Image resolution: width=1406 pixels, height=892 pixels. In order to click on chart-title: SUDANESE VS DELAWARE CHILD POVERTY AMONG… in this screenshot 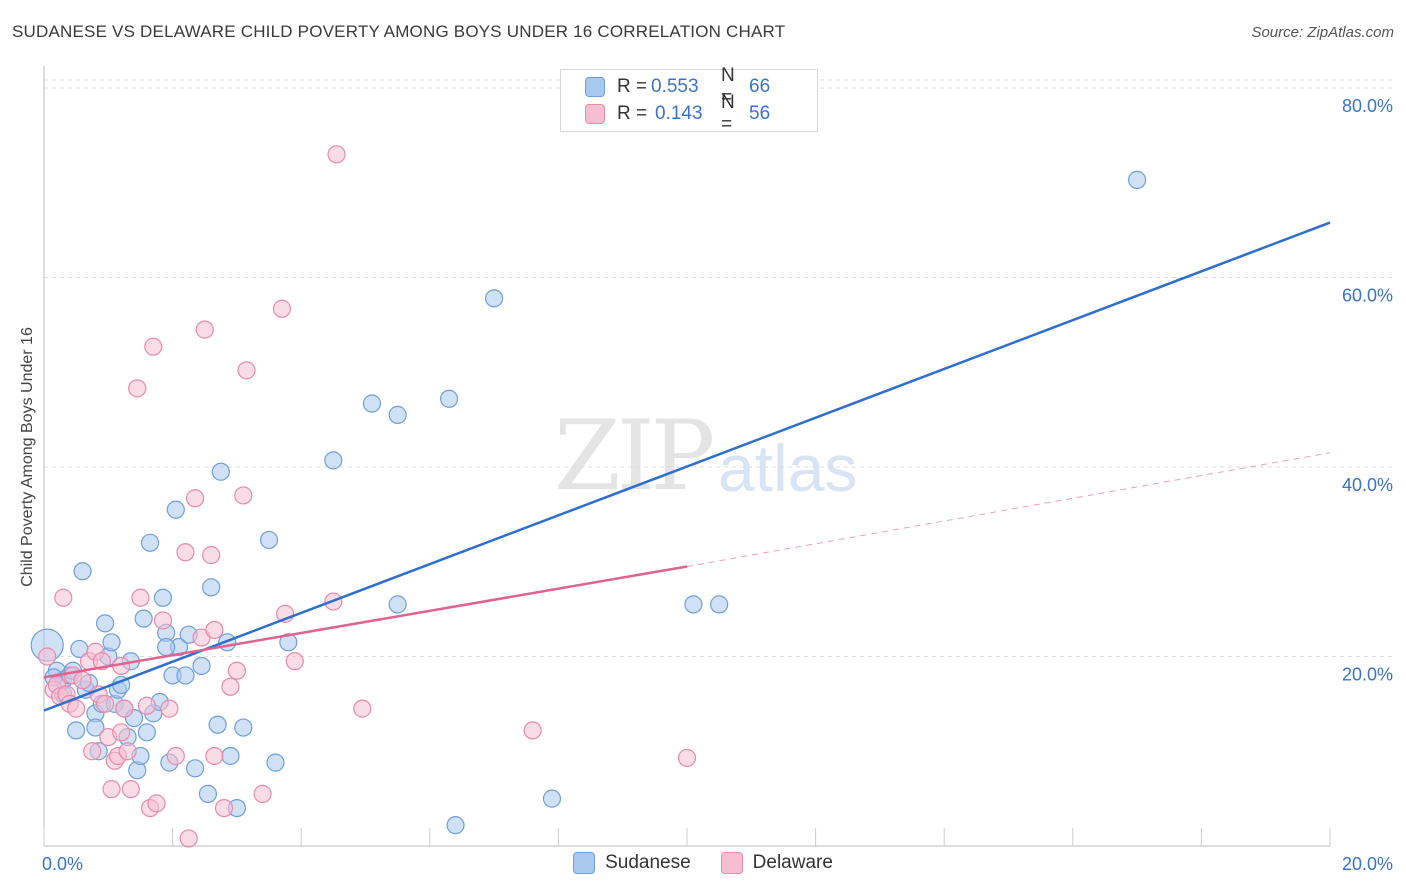, I will do `click(399, 31)`.